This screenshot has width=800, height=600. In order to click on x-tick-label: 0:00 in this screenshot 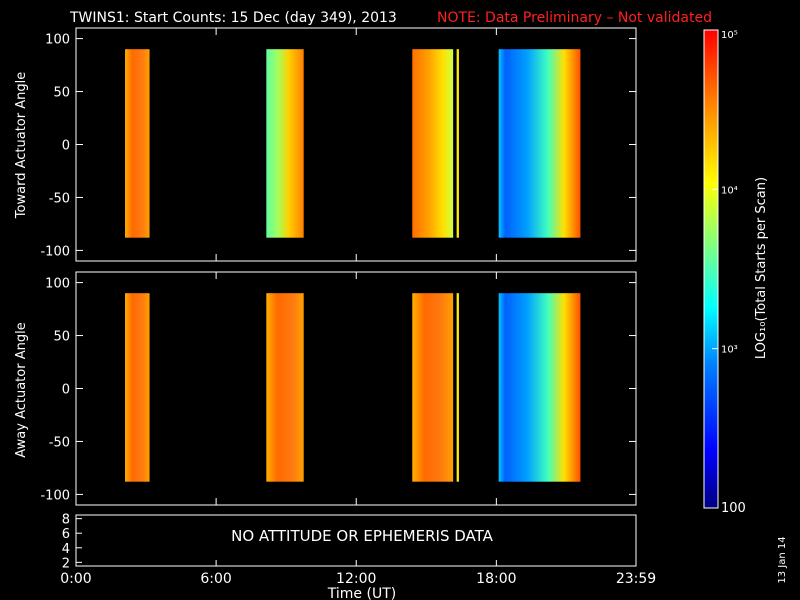, I will do `click(75, 579)`.